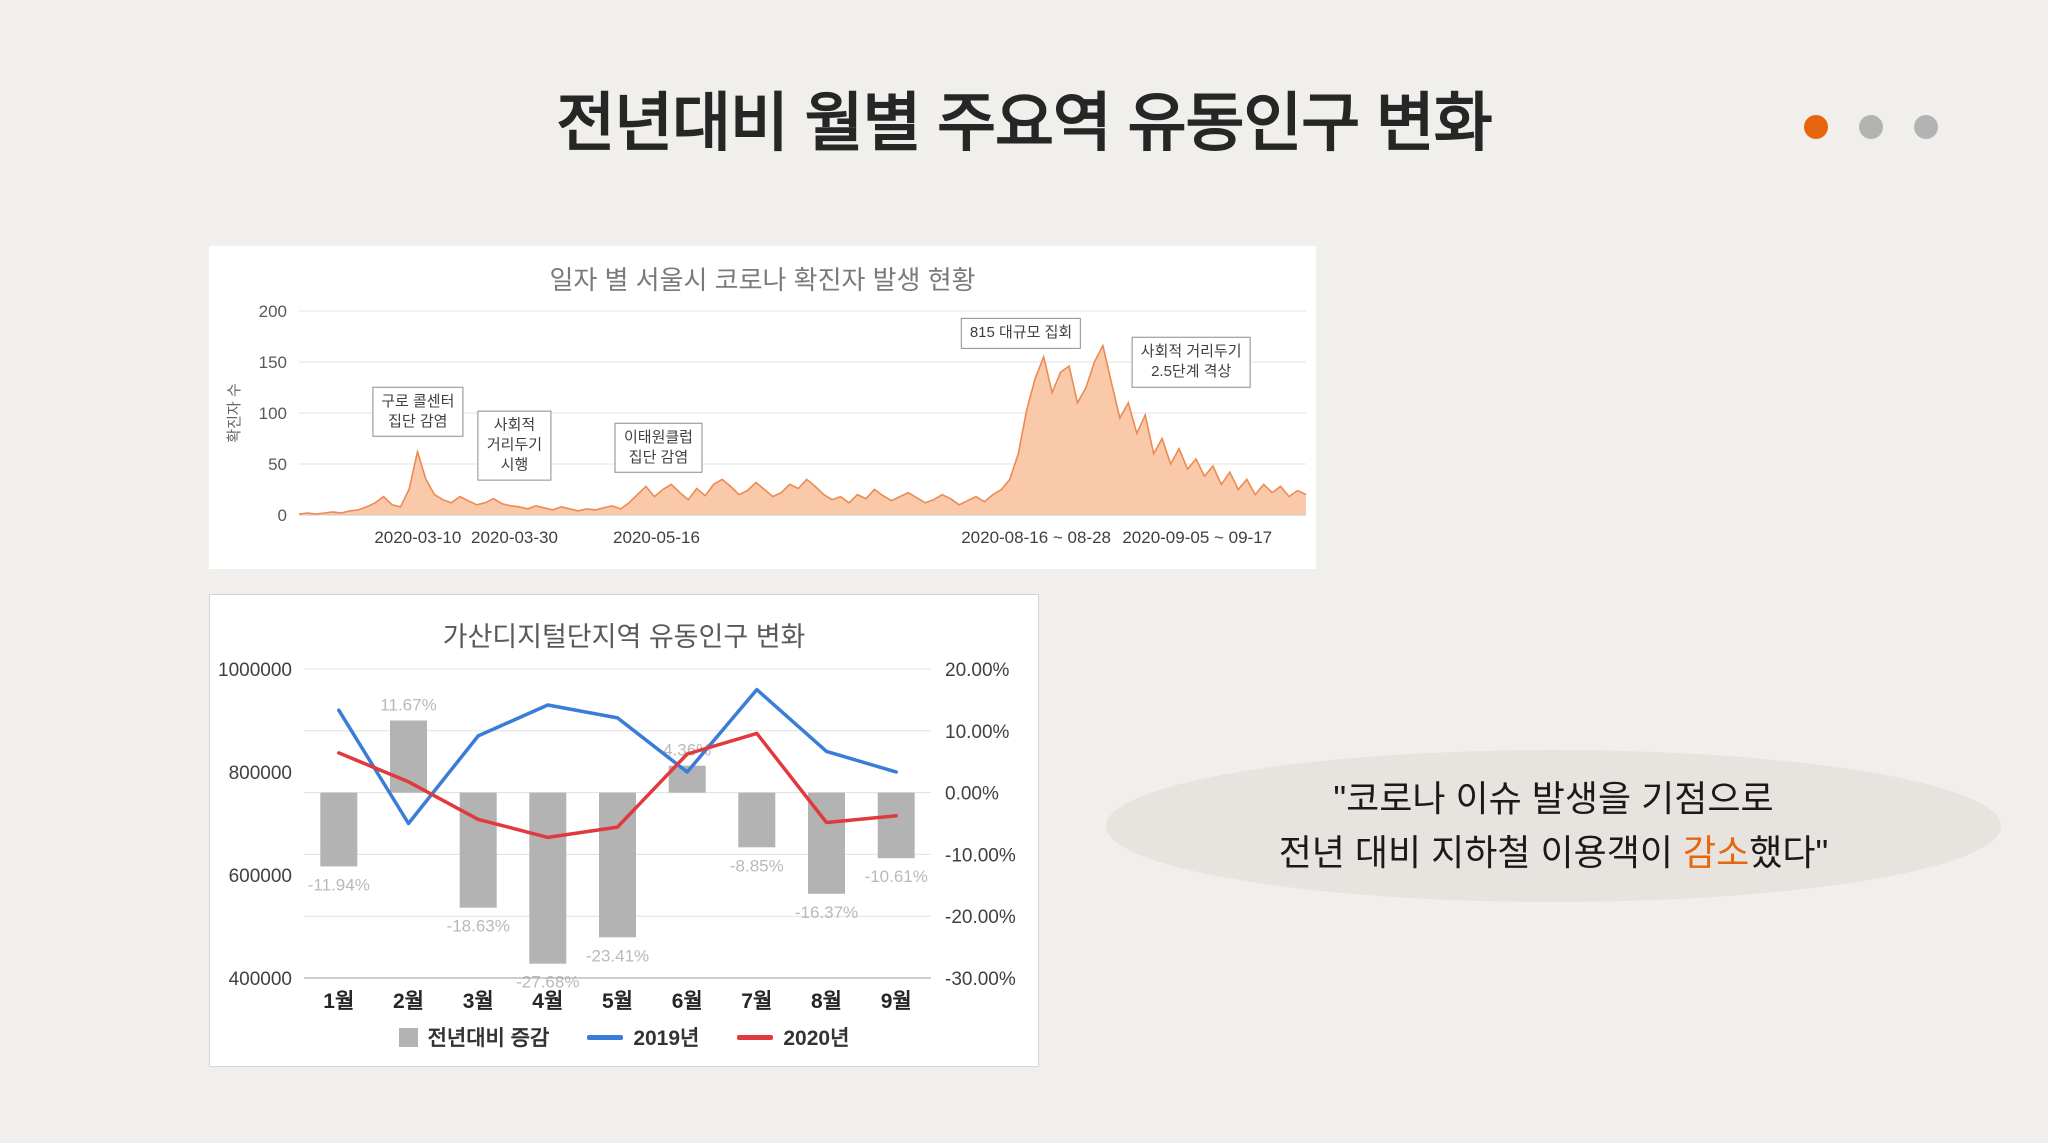  I want to click on slide-title: 전년대비 월별 주요역 유동인구 변화, so click(1024, 123).